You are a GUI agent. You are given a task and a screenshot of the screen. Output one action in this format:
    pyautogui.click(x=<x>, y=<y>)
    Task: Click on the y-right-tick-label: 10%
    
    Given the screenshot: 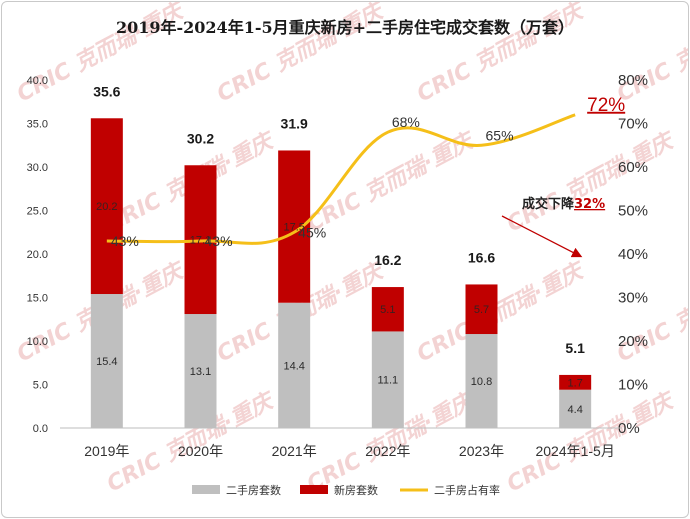 What is the action you would take?
    pyautogui.click(x=633, y=385)
    